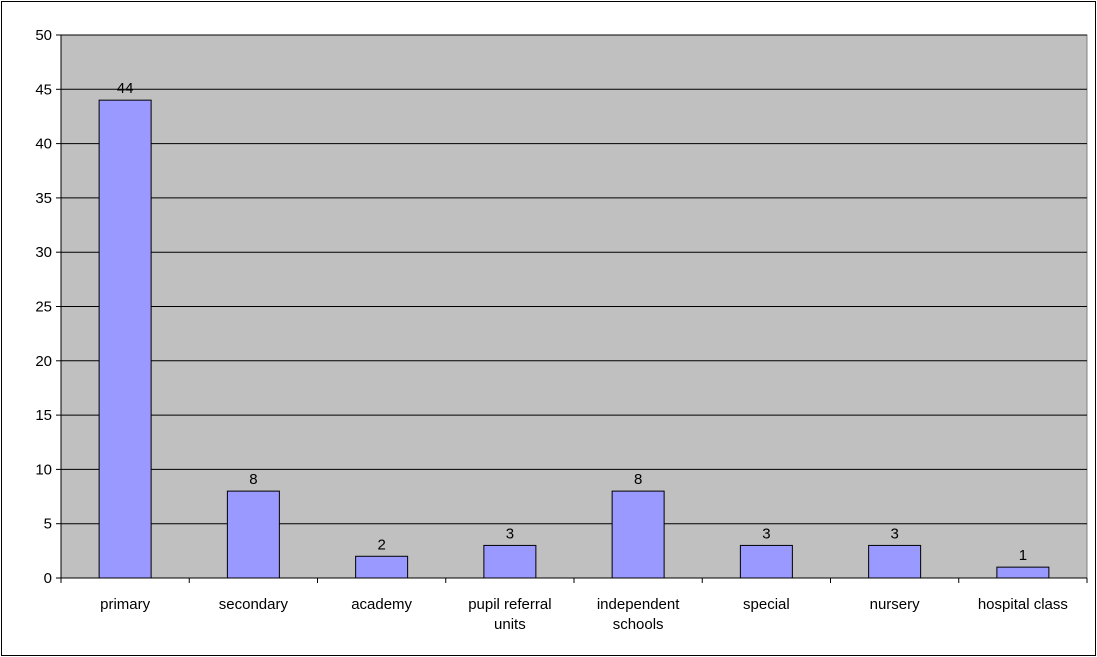 The width and height of the screenshot is (1097, 657). I want to click on x-tick-label: special, so click(766, 604).